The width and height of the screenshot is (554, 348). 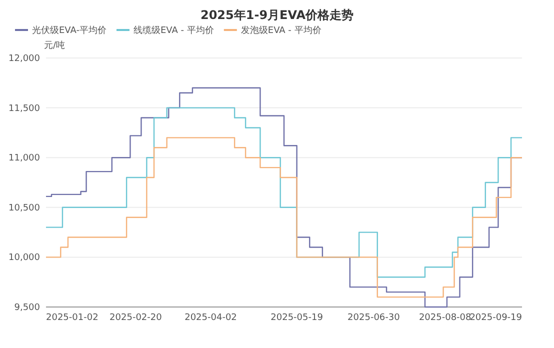 What do you see at coordinates (136, 318) in the screenshot?
I see `x-tick-label: 2025-02-20` at bounding box center [136, 318].